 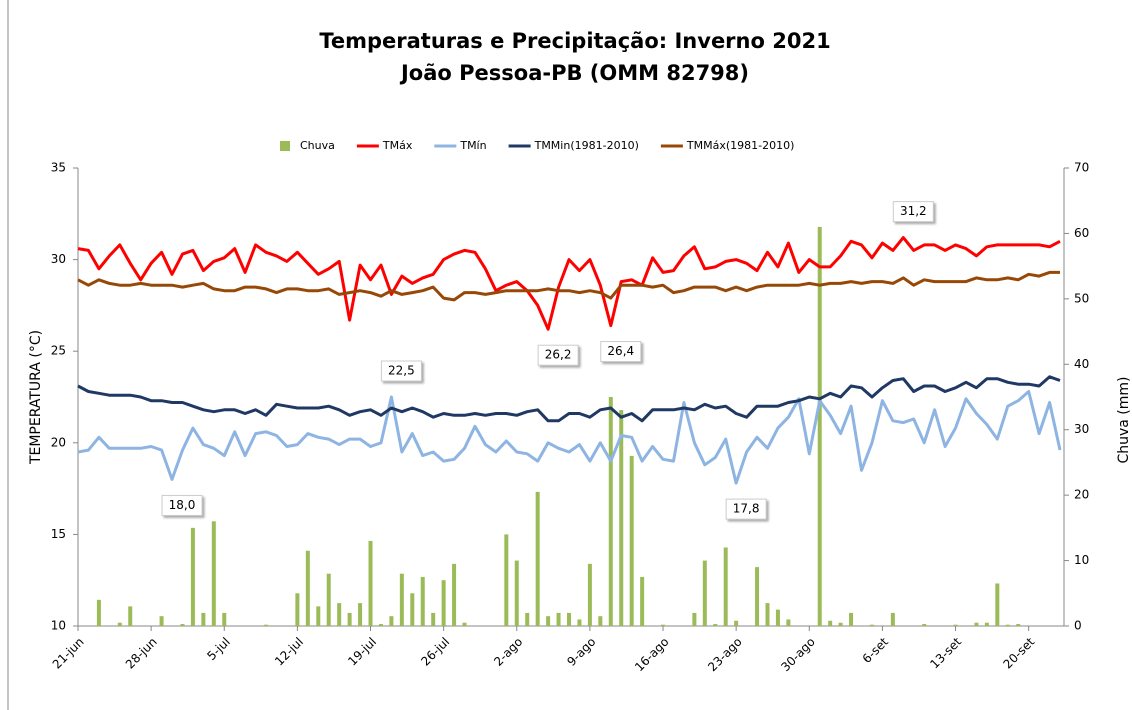 I want to click on y-tick-label: 35, so click(x=58, y=168).